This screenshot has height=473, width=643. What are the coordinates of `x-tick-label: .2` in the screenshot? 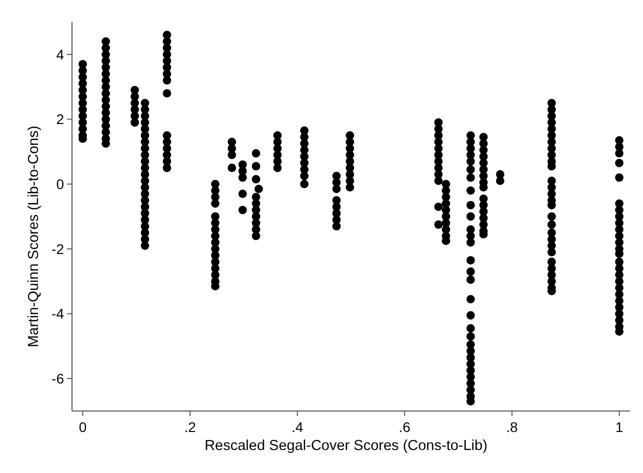 It's located at (190, 427).